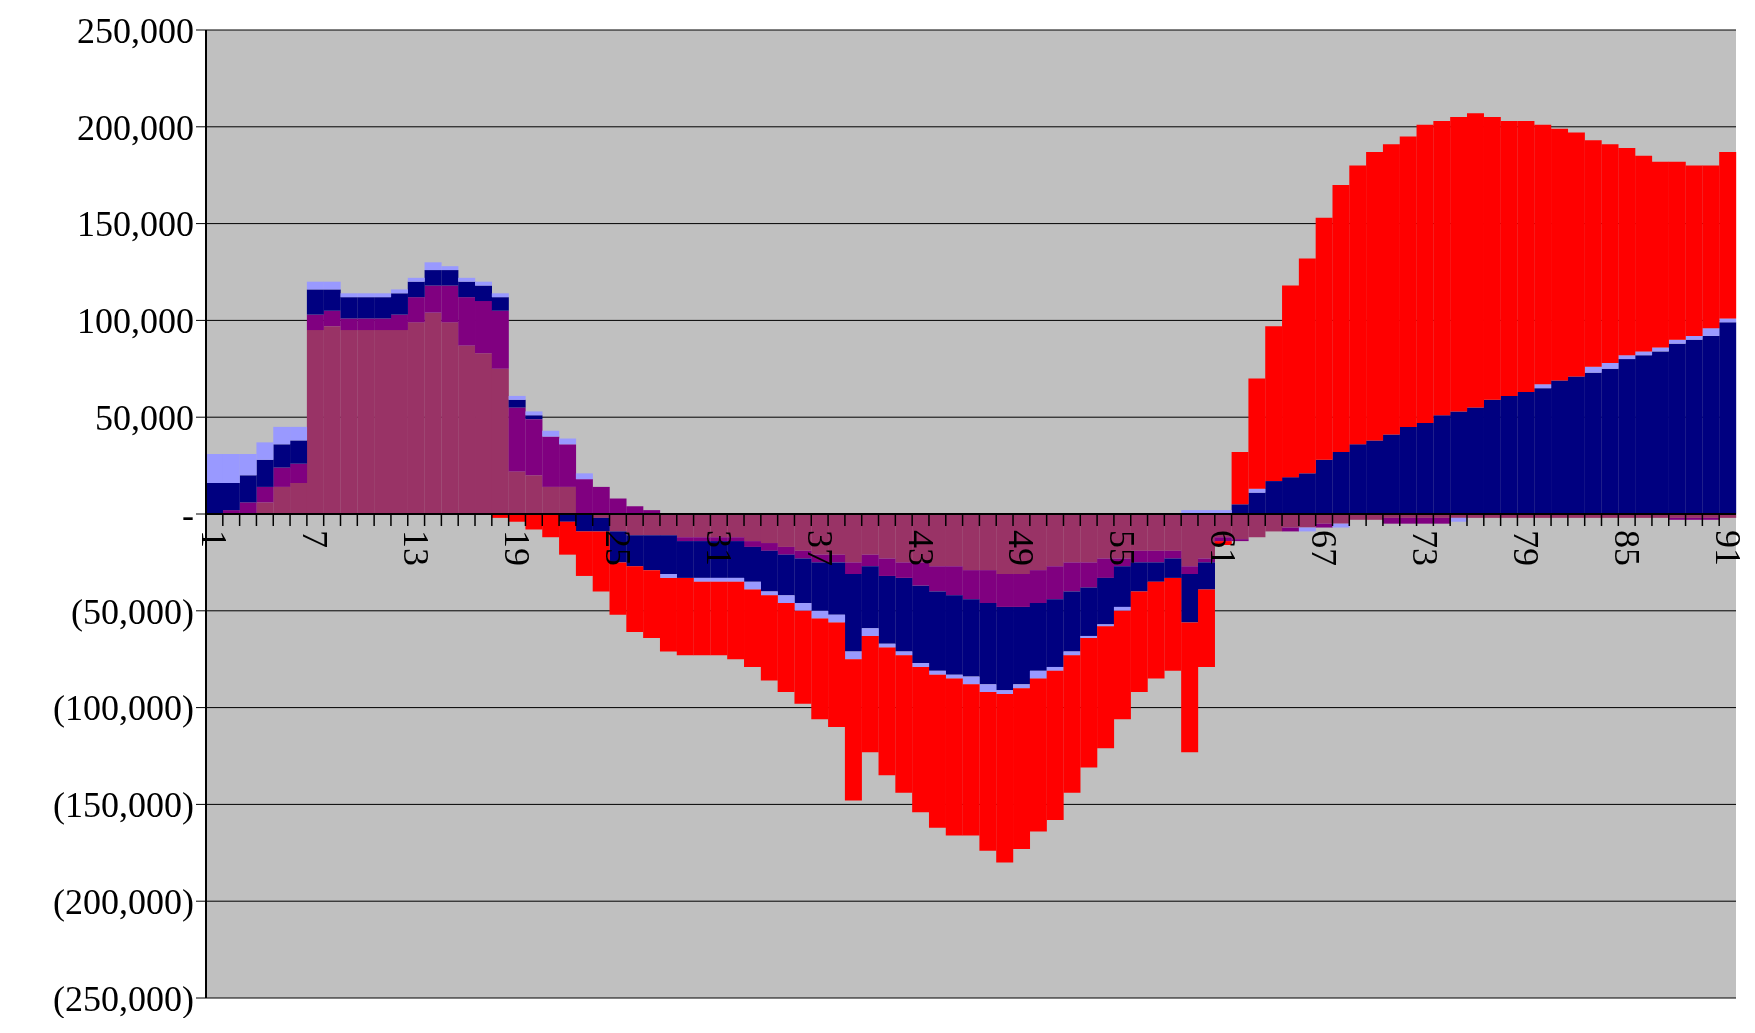  Describe the element at coordinates (188, 514) in the screenshot. I see `y-tick-label: -` at that location.